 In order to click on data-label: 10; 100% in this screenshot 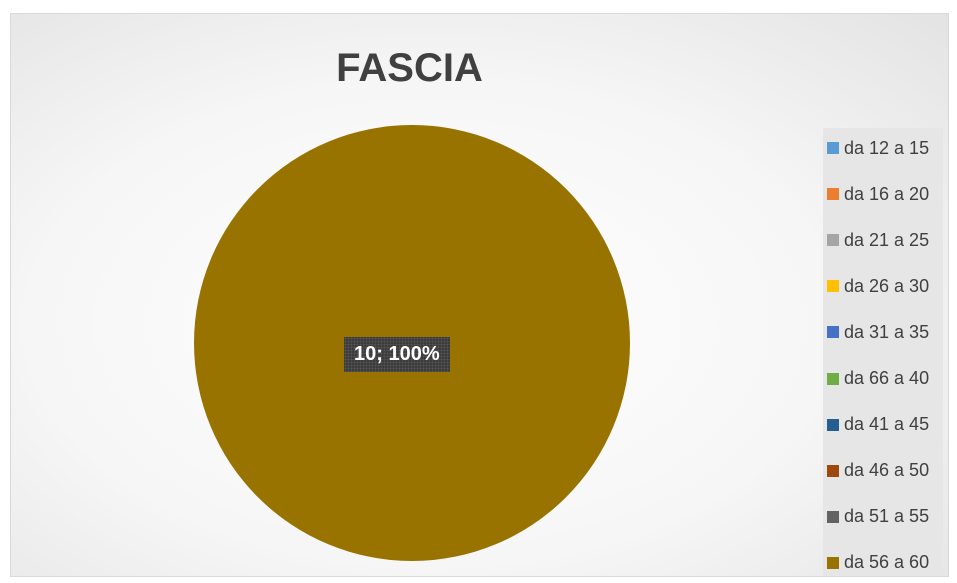, I will do `click(397, 354)`.